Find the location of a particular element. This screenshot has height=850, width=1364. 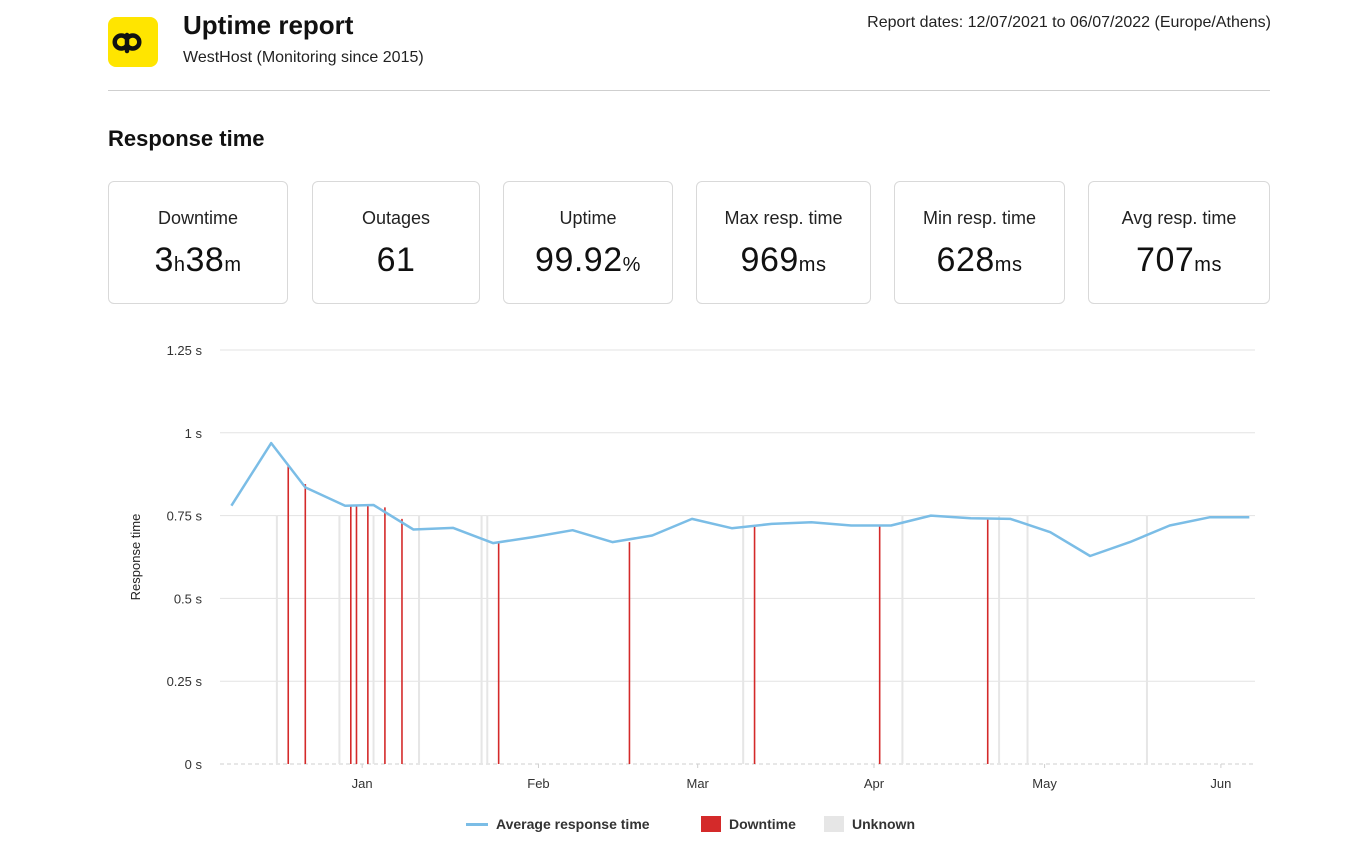

legend-label: Downtime is located at coordinates (762, 824).